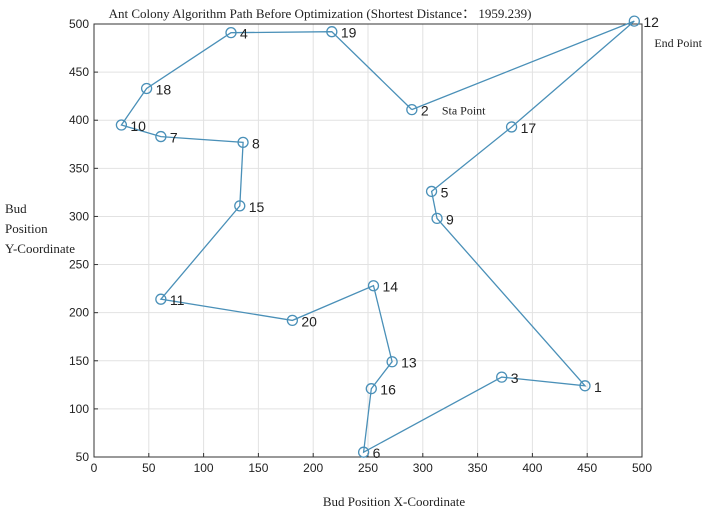 This screenshot has width=711, height=511. I want to click on x-tick-label: 300, so click(423, 468).